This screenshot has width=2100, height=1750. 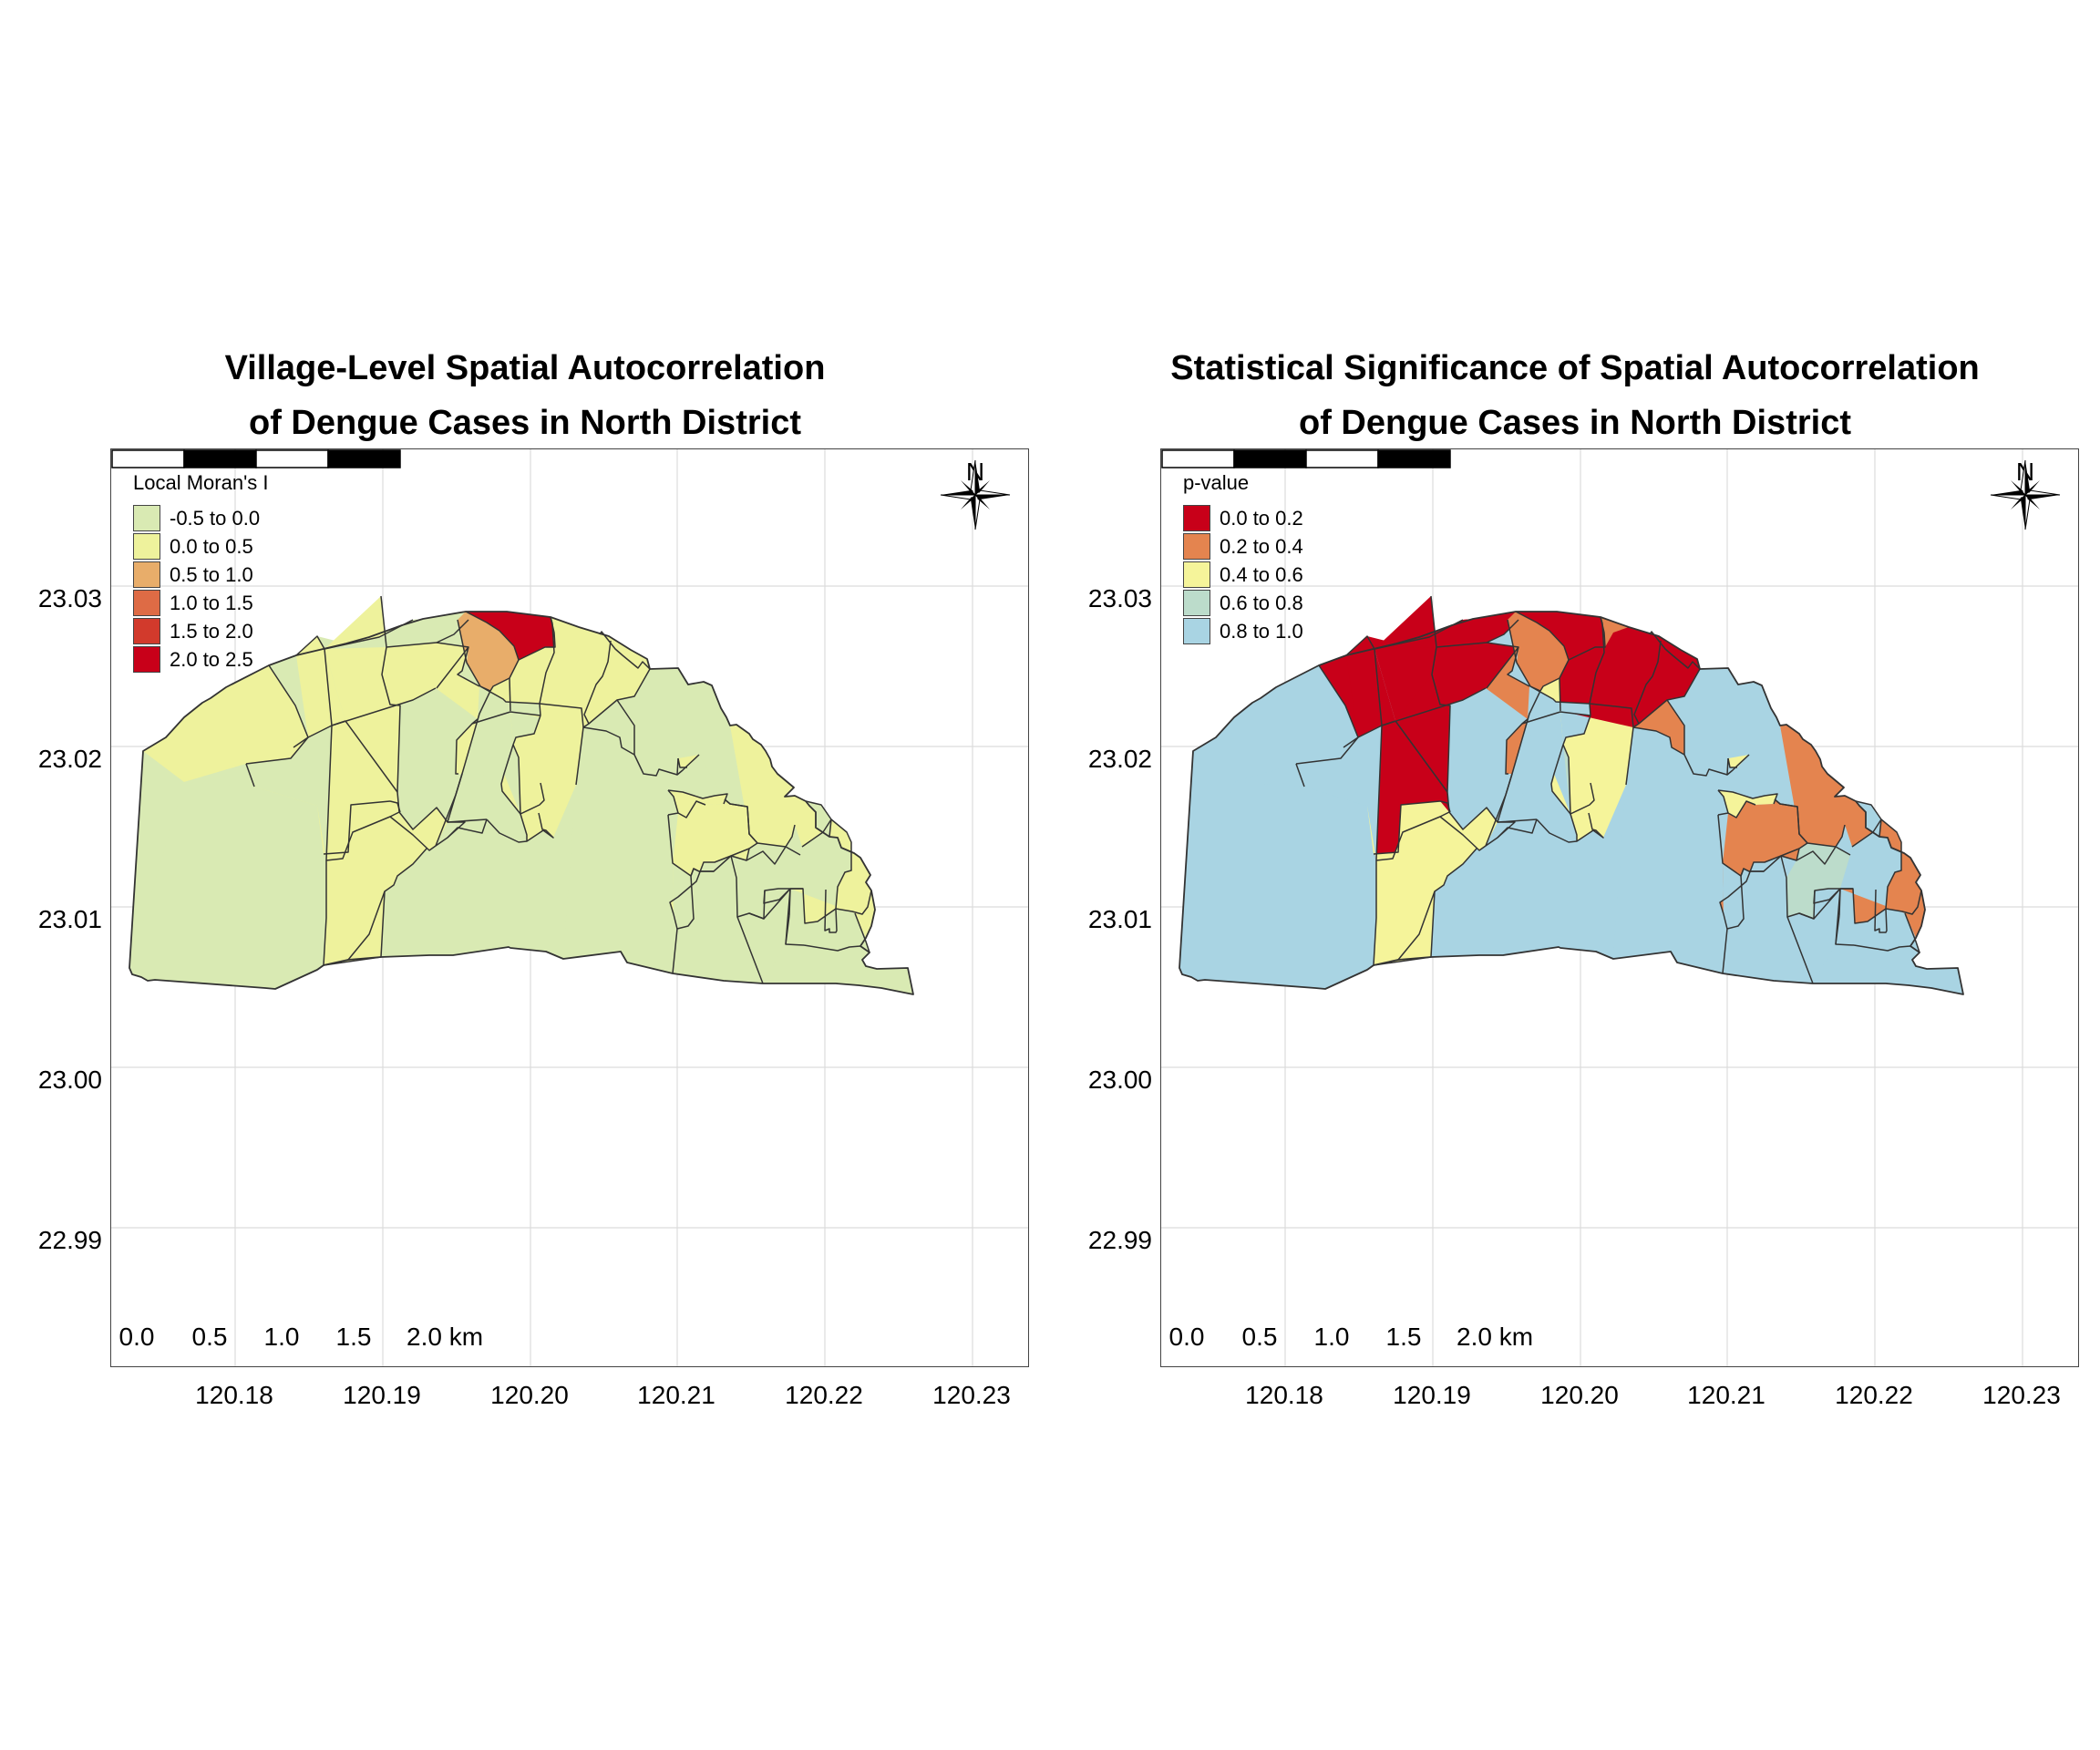 What do you see at coordinates (1332, 1337) in the screenshot?
I see `scale-label: 1.0` at bounding box center [1332, 1337].